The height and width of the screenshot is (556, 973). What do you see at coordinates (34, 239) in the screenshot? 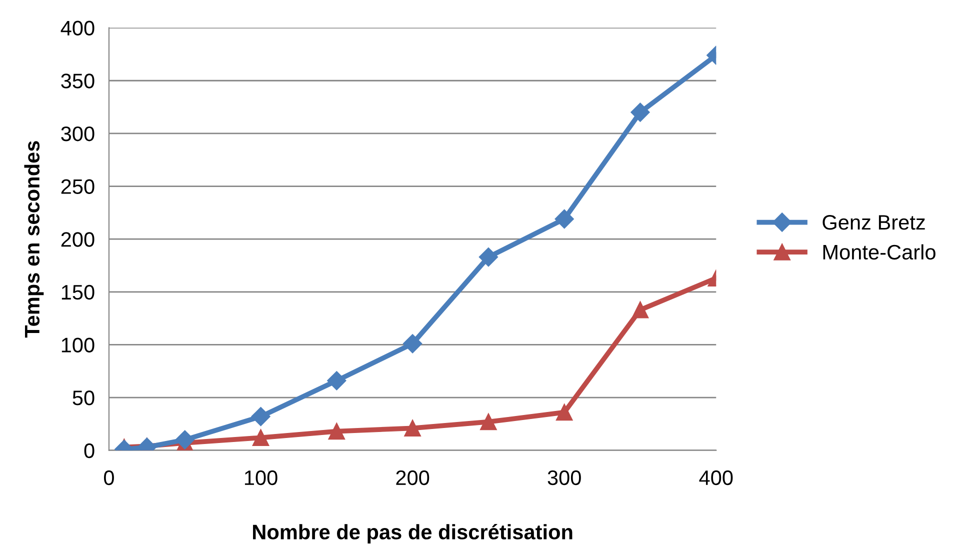
I see `y-axis-title: Temps en secondes` at bounding box center [34, 239].